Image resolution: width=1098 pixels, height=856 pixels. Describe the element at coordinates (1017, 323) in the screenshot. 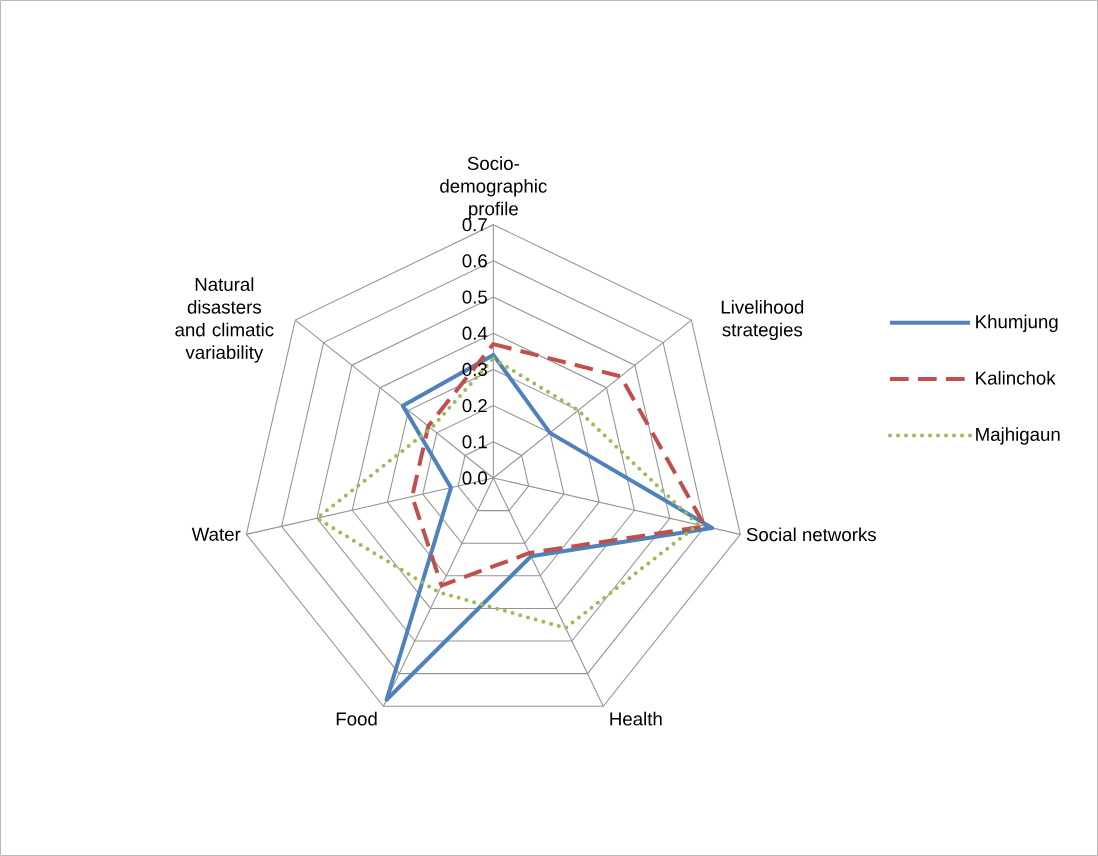

I see `legend-label: Khumjung` at that location.